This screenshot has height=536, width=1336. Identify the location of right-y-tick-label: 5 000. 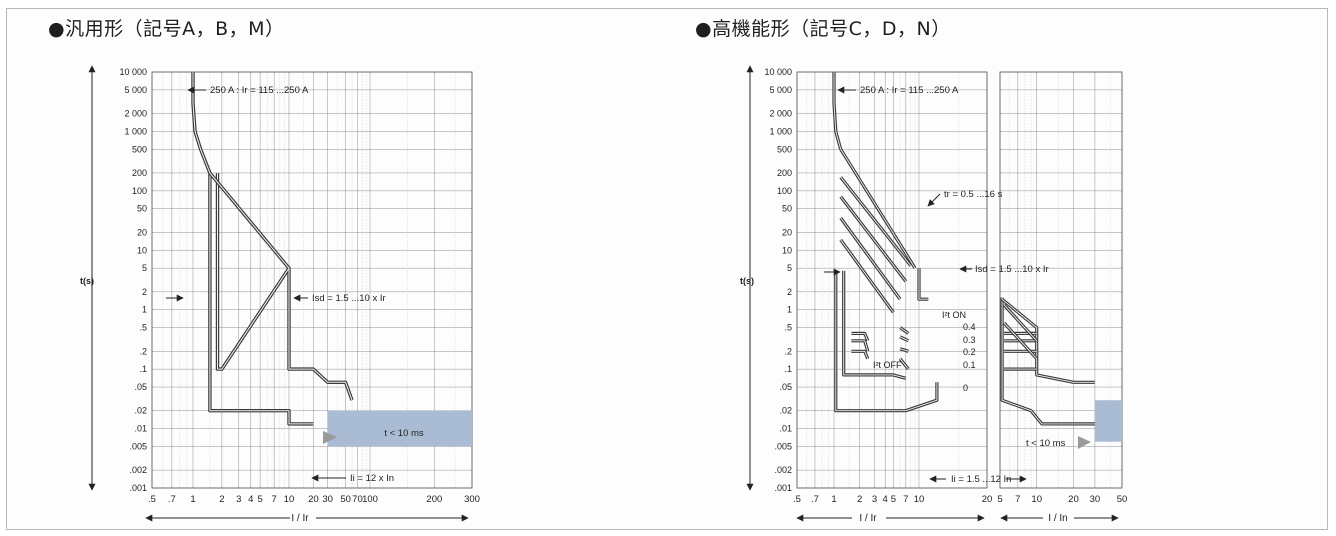
(780, 90).